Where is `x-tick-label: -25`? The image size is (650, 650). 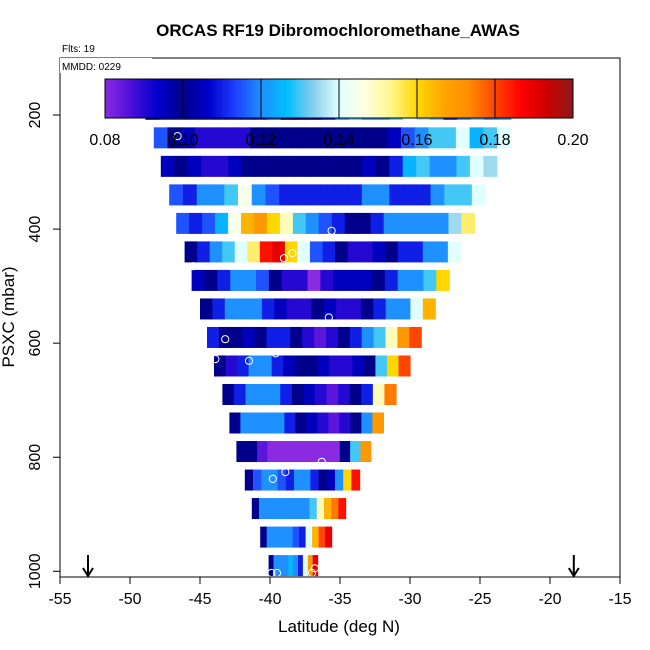 x-tick-label: -25 is located at coordinates (479, 599).